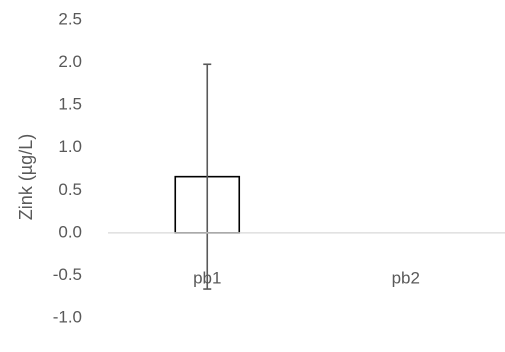  What do you see at coordinates (70, 18) in the screenshot?
I see `y-tick-label: 2.5` at bounding box center [70, 18].